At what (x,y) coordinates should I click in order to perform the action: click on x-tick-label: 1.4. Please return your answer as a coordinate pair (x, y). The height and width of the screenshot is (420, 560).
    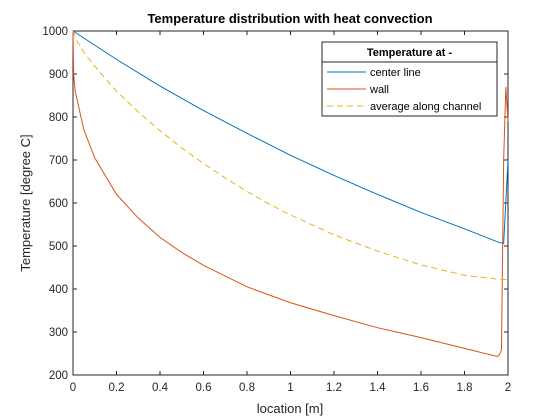
    Looking at the image, I should click on (378, 388).